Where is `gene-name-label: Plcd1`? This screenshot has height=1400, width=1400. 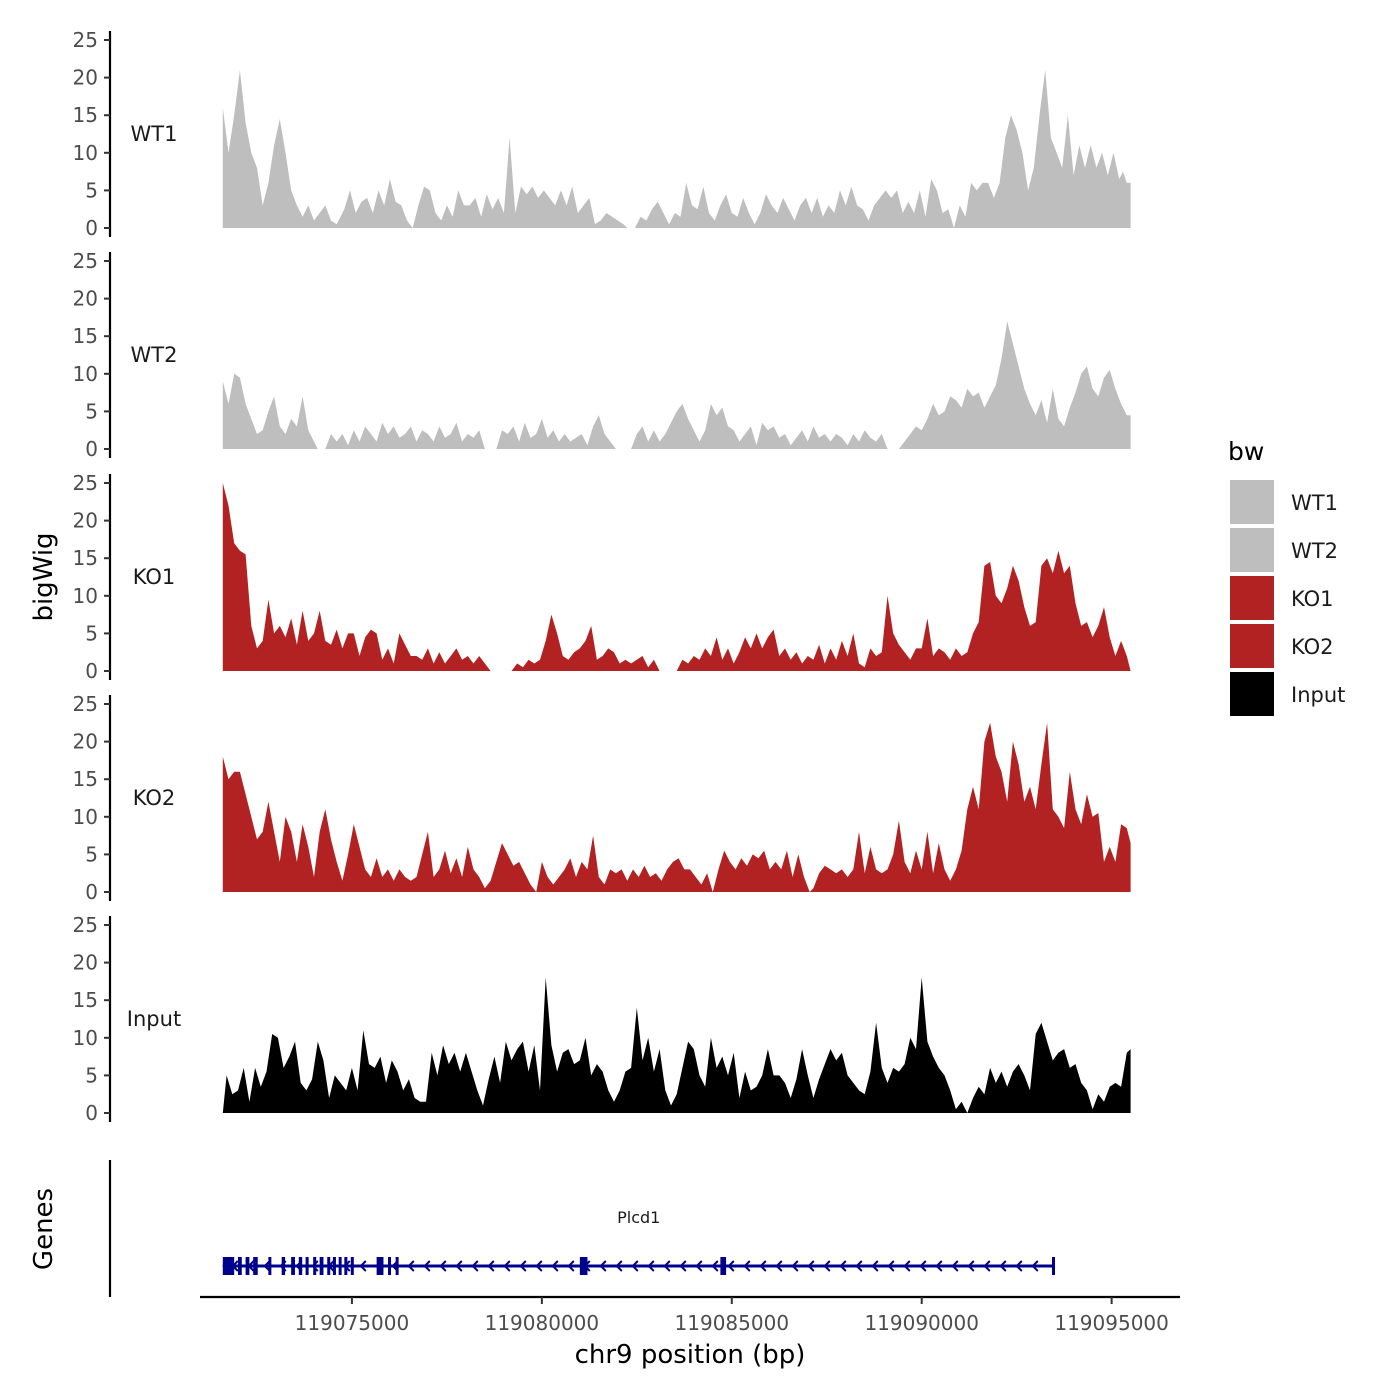 gene-name-label: Plcd1 is located at coordinates (638, 1217).